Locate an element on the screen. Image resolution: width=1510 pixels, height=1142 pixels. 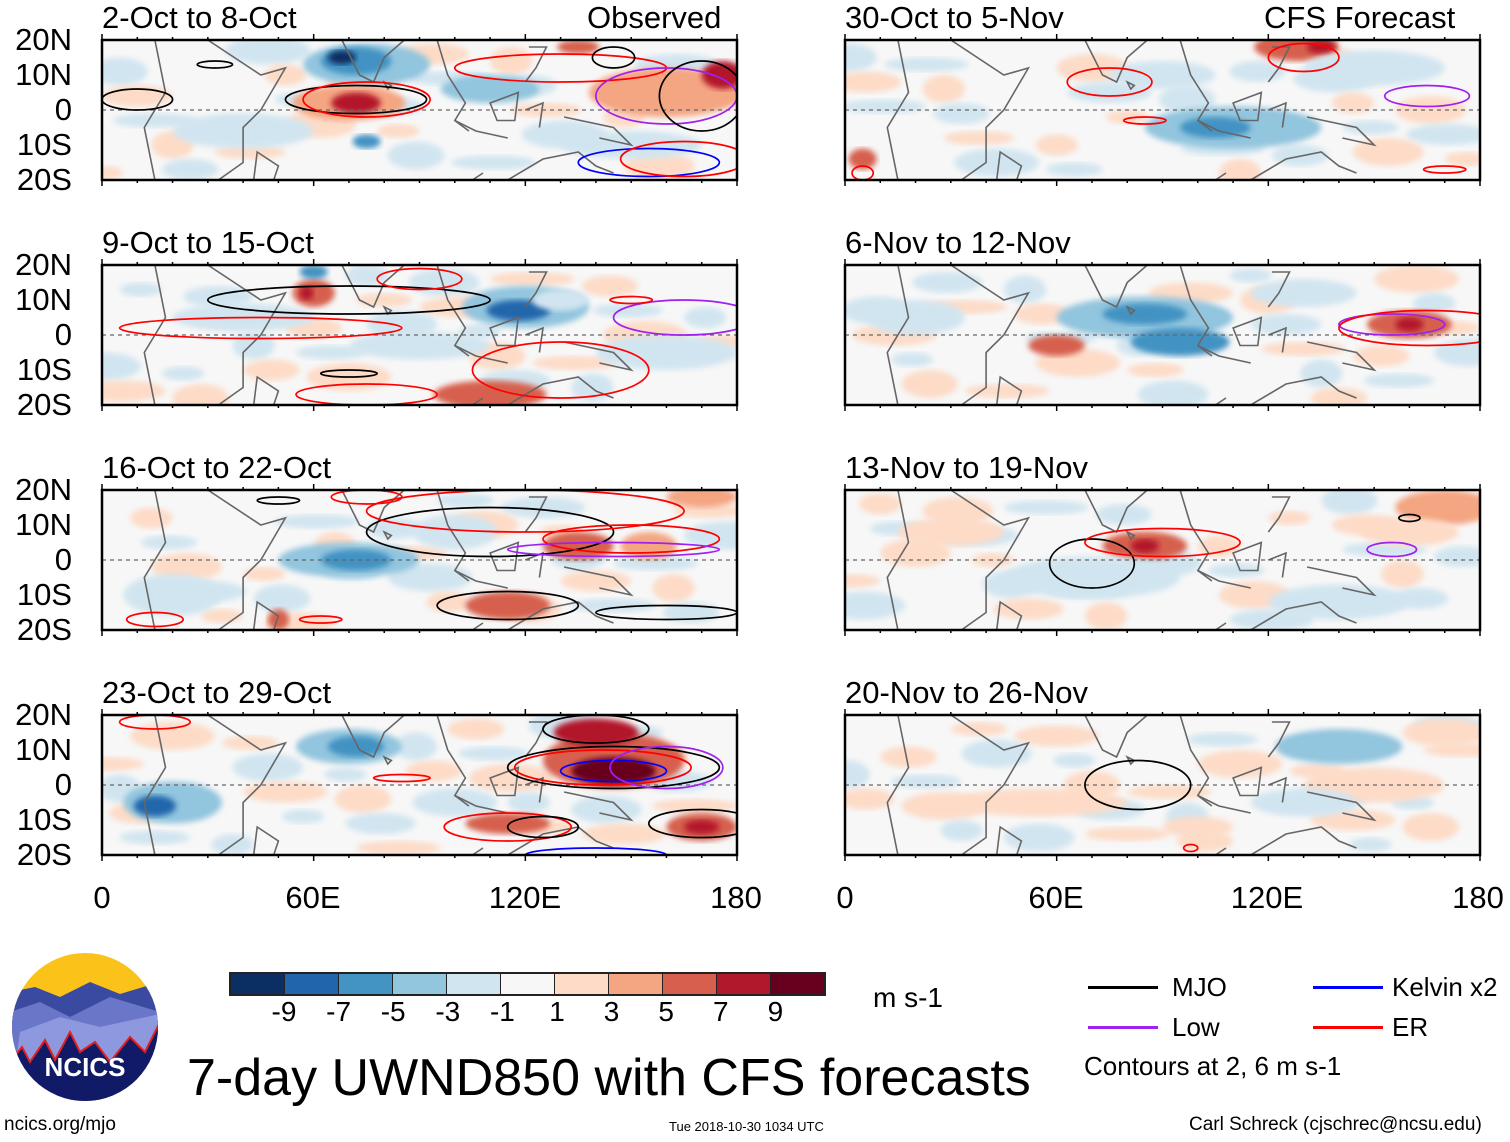
y-tick: 10S is located at coordinates (44, 369).